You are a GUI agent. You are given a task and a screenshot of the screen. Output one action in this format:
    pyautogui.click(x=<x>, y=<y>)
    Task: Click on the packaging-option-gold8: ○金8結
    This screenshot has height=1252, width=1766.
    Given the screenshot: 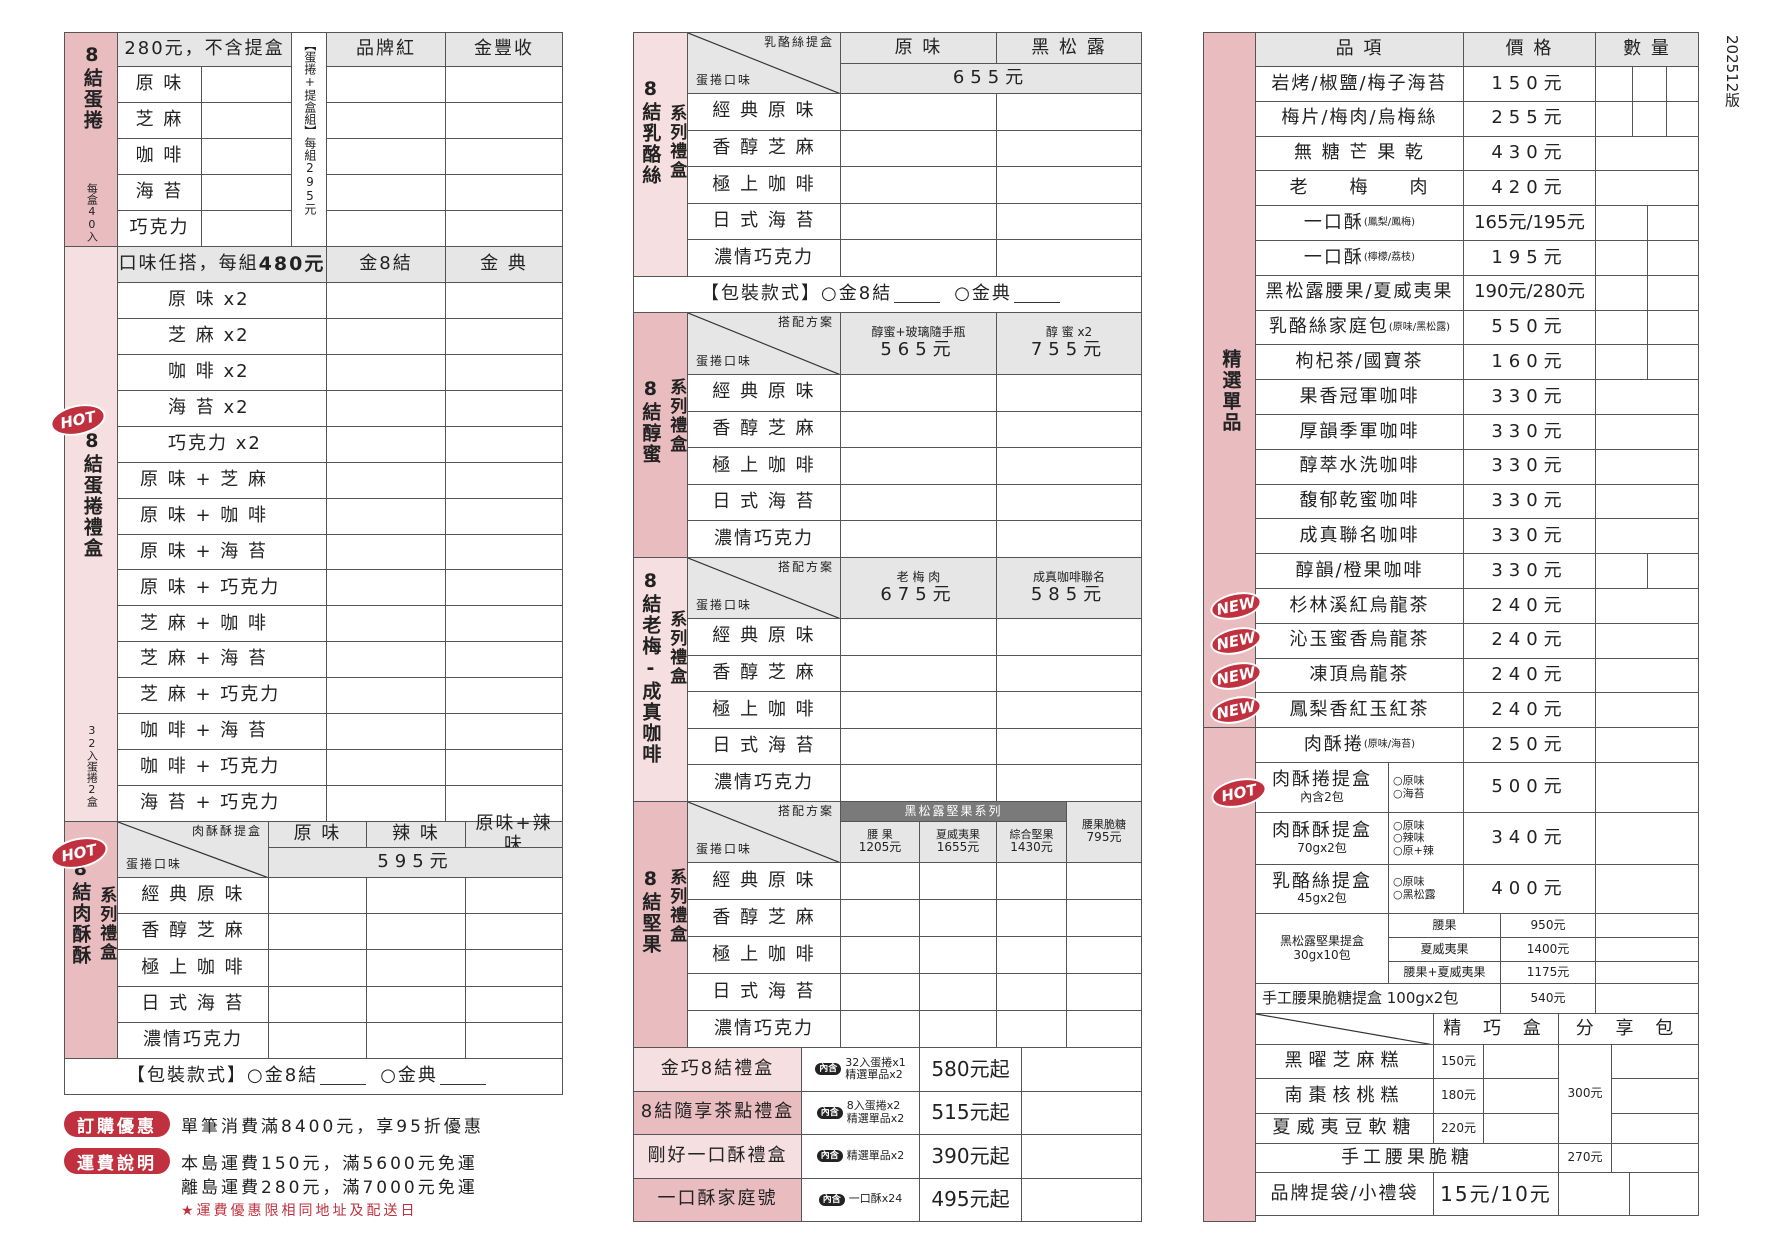 What is the action you would take?
    pyautogui.click(x=857, y=294)
    